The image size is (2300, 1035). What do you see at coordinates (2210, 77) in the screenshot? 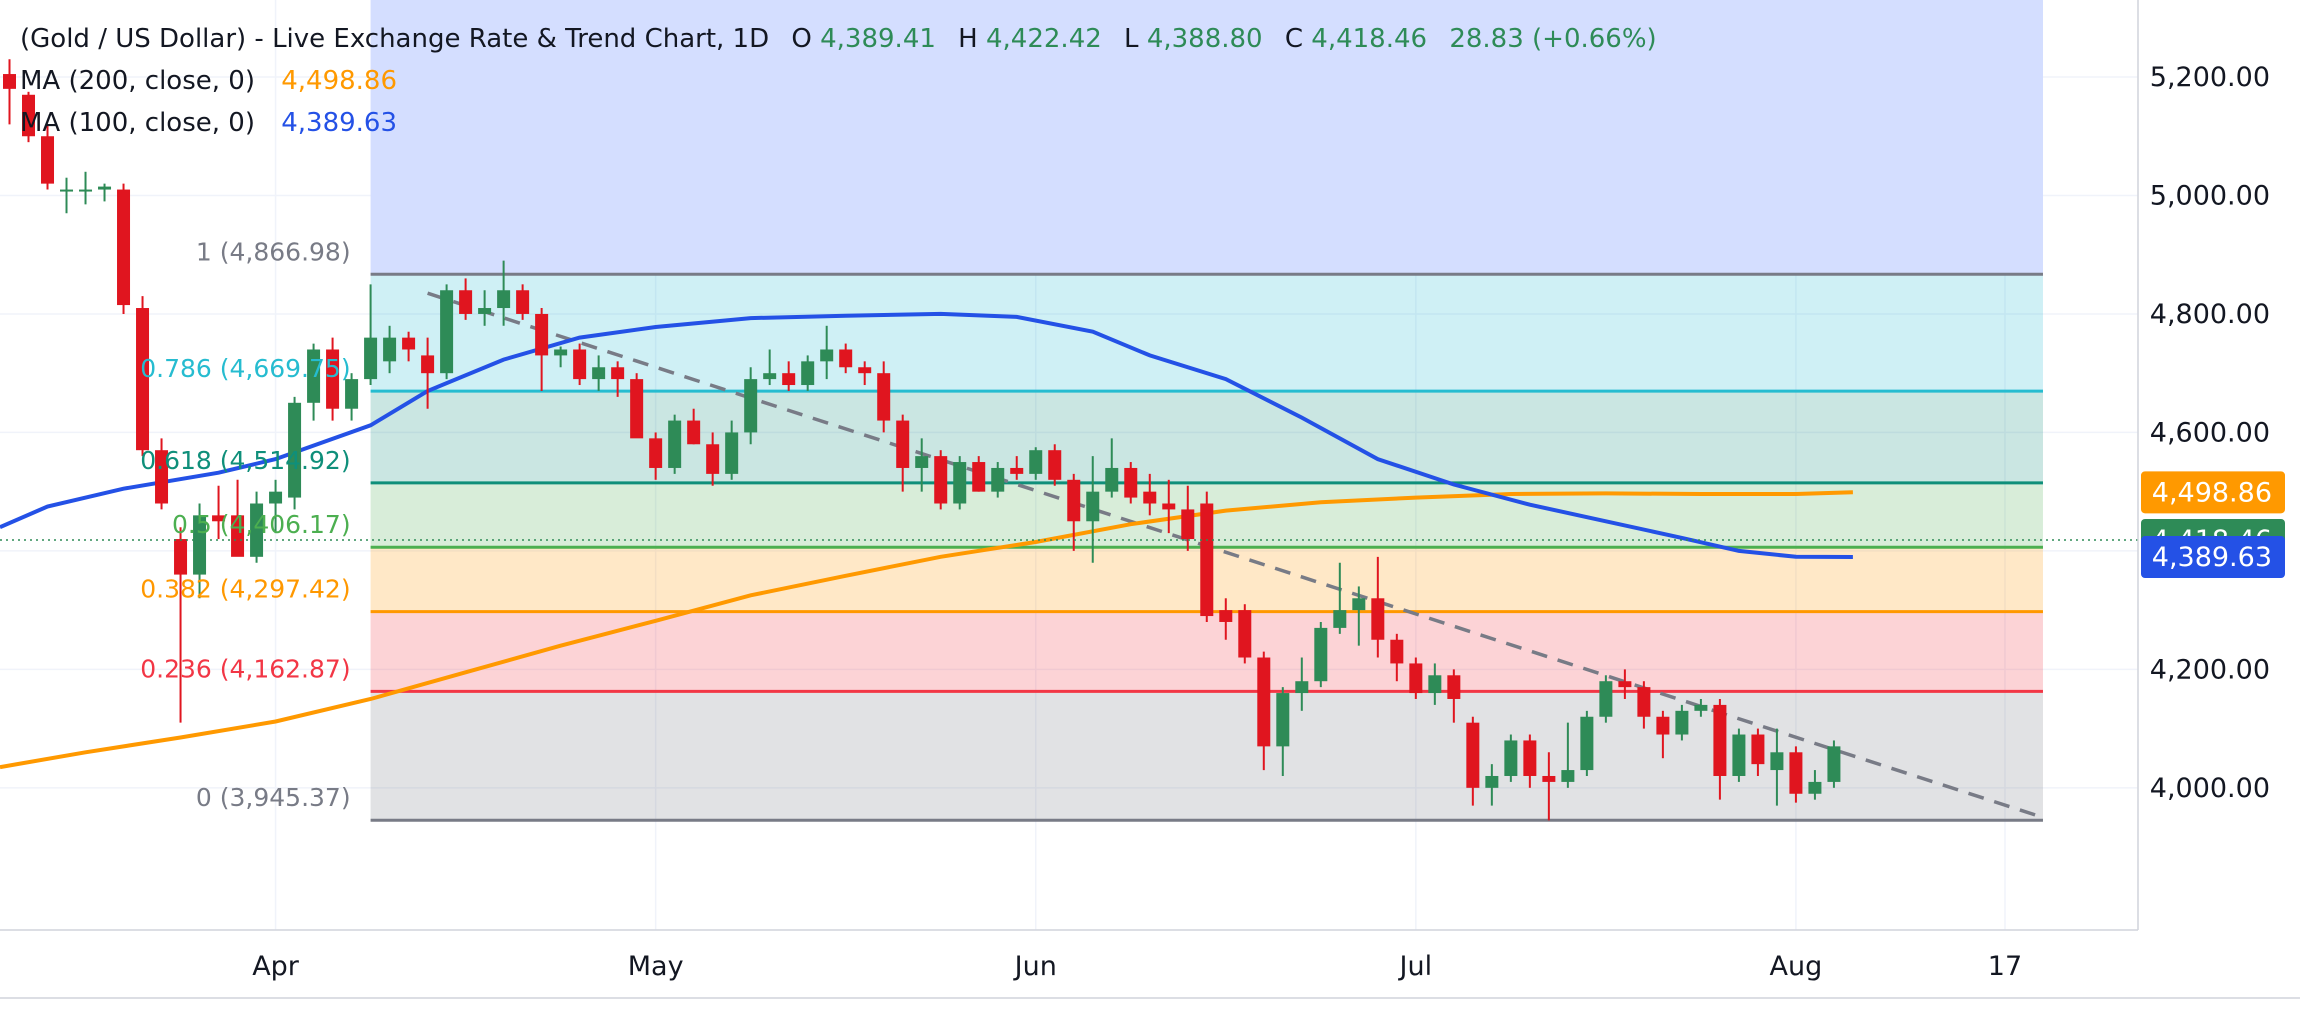
I see `y-tick-label: 5,200.00` at bounding box center [2210, 77].